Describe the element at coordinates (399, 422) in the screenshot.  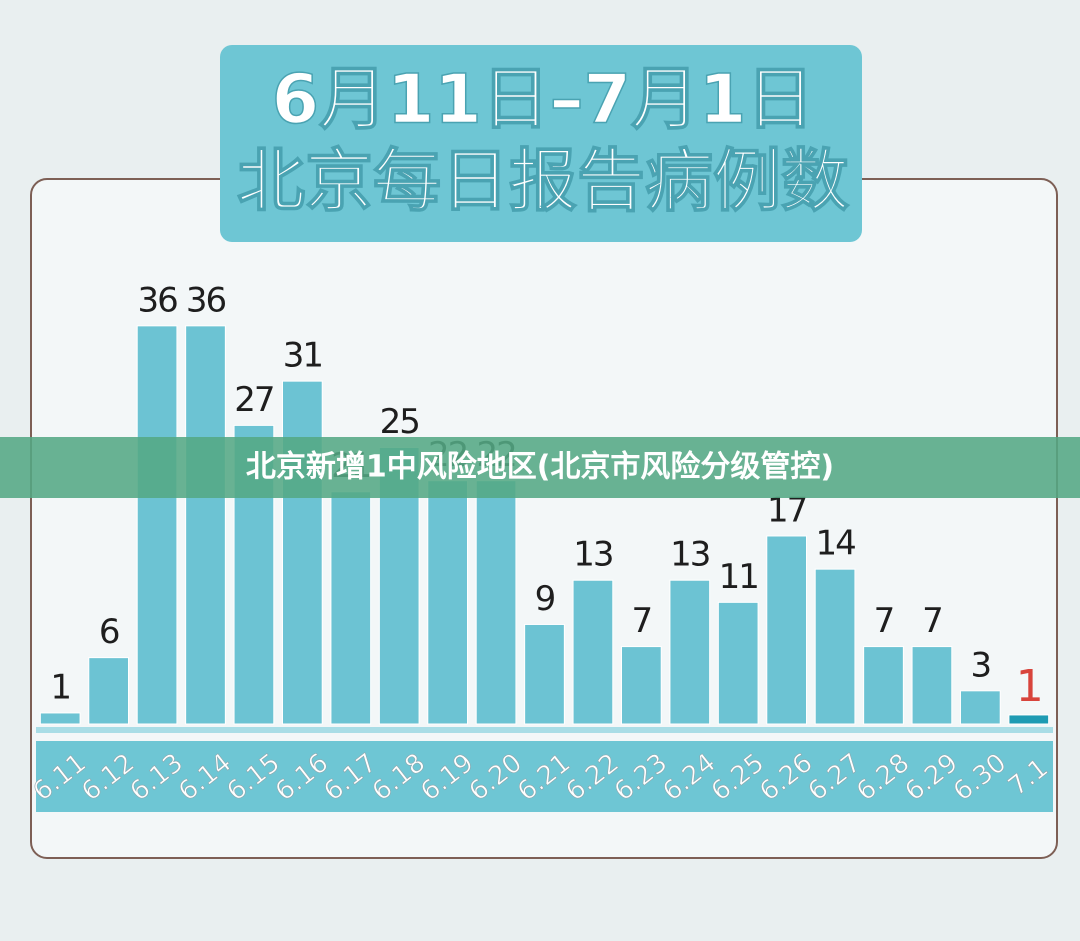
I see `value-label: 25` at that location.